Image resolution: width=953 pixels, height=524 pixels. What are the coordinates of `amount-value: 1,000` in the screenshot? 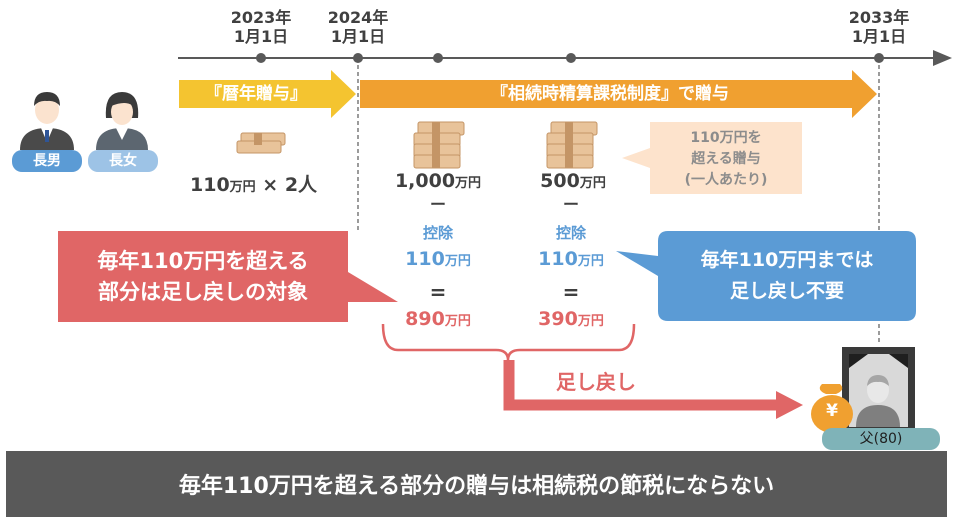 It's located at (425, 181).